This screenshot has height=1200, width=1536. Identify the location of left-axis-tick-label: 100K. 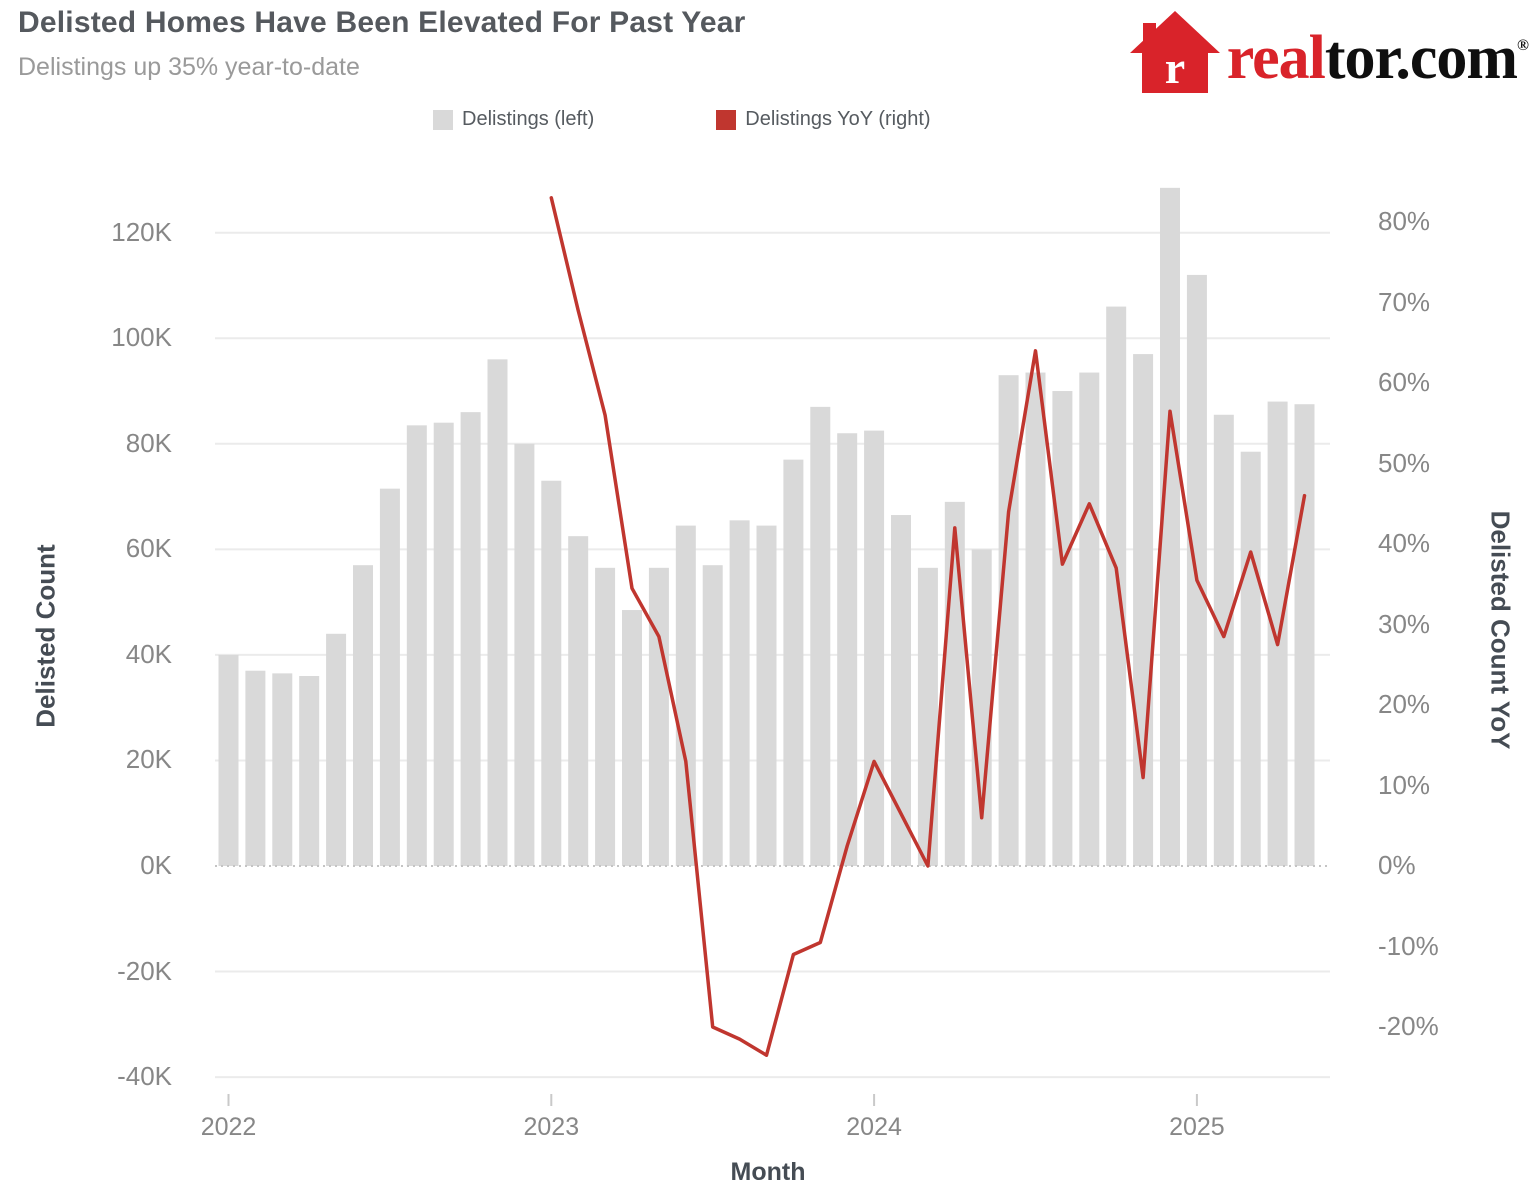
(141, 337).